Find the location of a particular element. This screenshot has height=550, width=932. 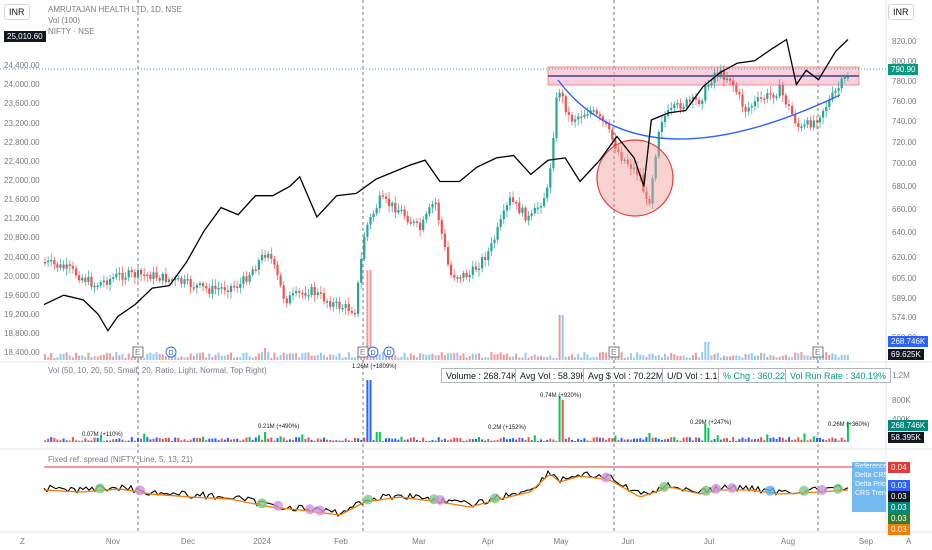

svg-text: D is located at coordinates (389, 353).